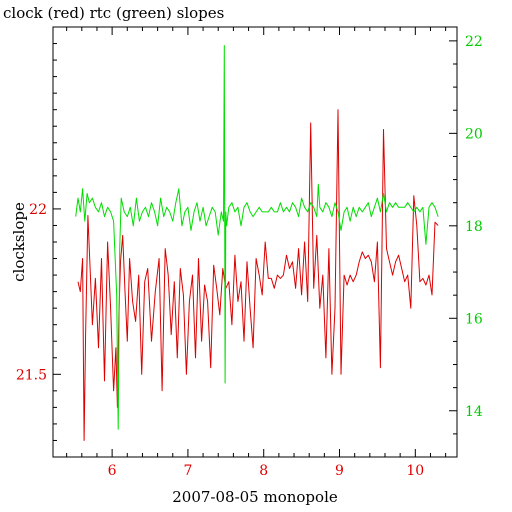 The height and width of the screenshot is (512, 512). I want to click on x-tick-label: 6, so click(112, 471).